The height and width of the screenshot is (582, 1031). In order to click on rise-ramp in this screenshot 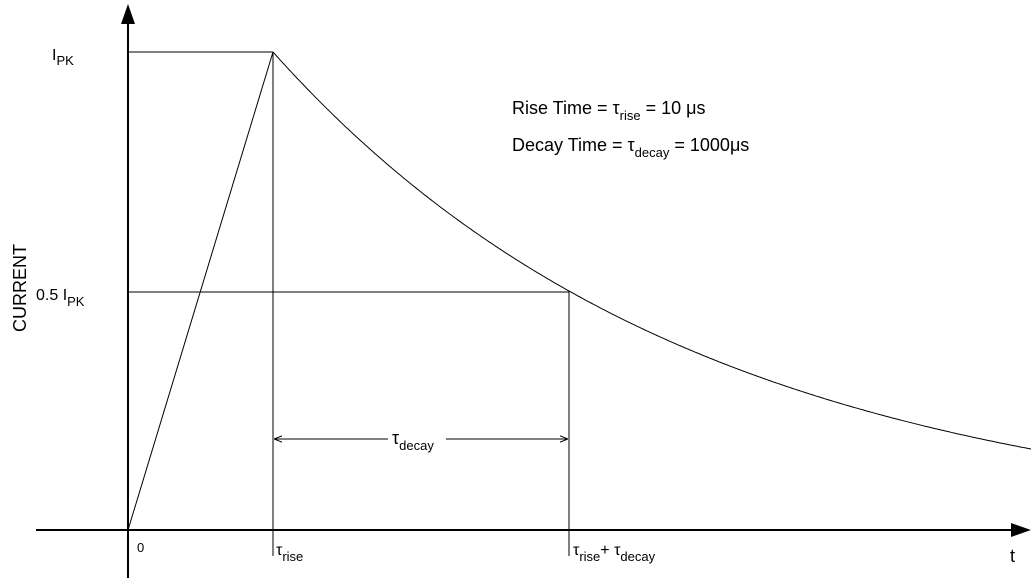, I will do `click(200, 291)`.